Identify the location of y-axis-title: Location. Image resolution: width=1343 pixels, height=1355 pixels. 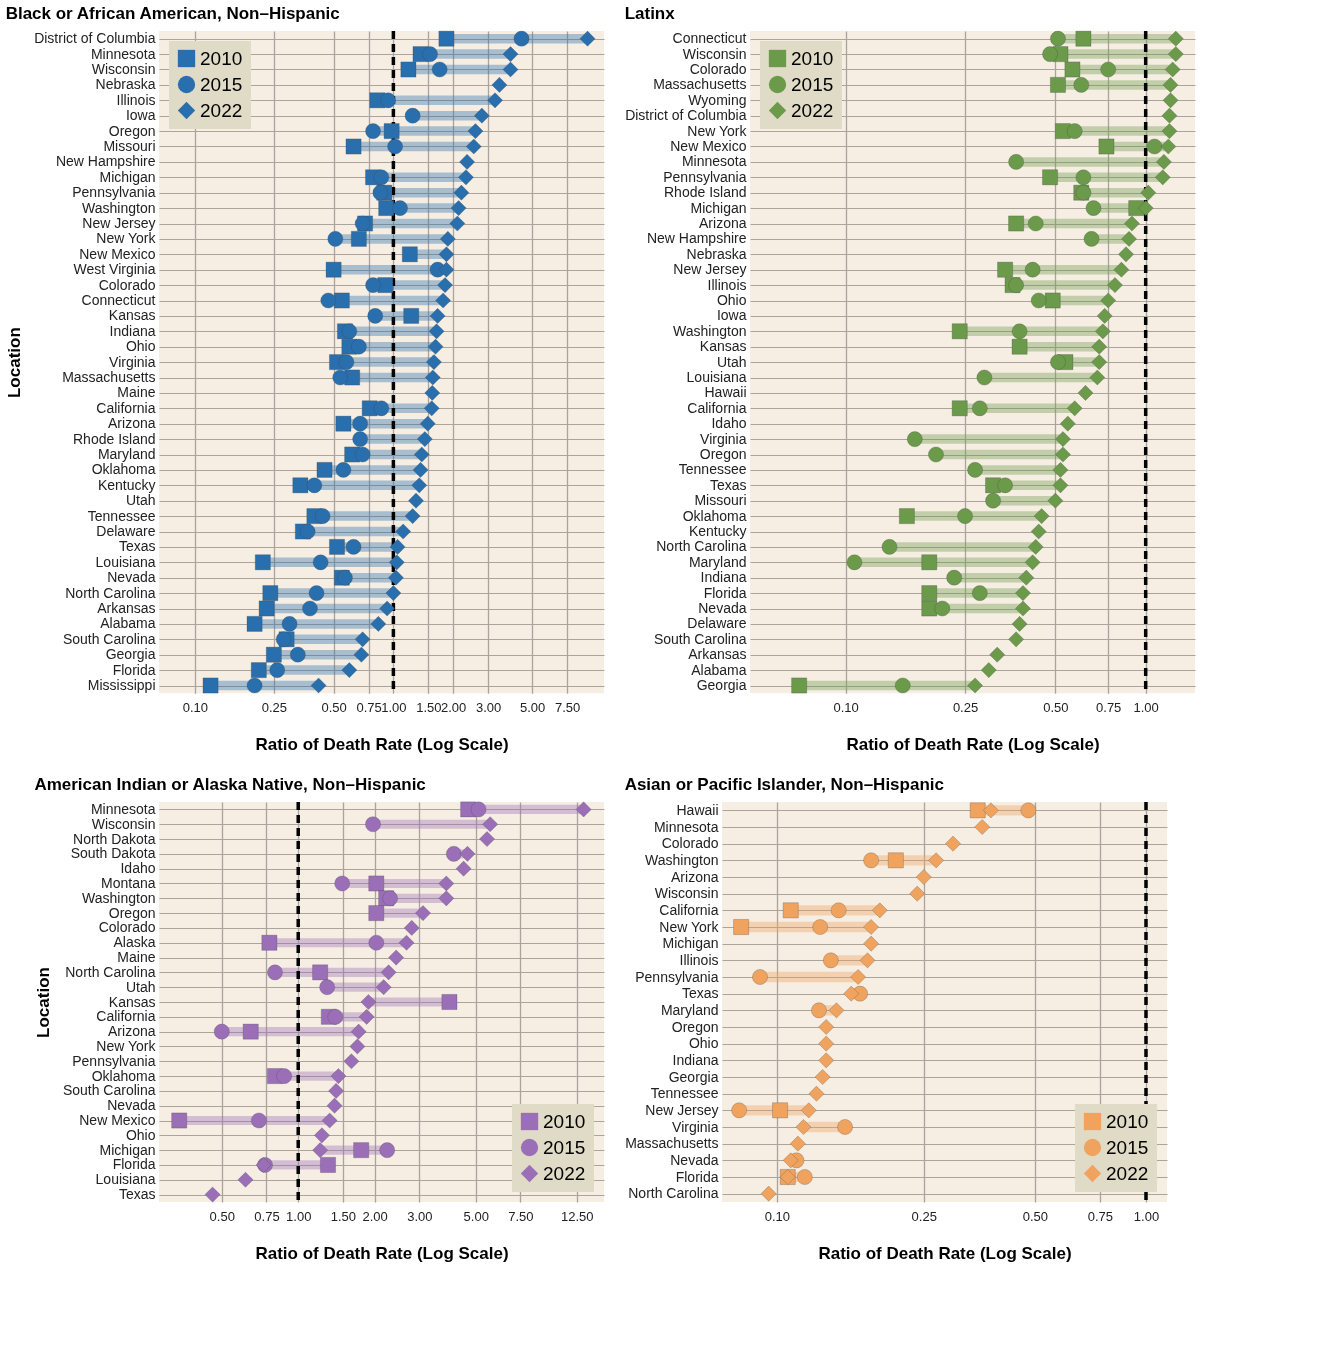
(15, 363).